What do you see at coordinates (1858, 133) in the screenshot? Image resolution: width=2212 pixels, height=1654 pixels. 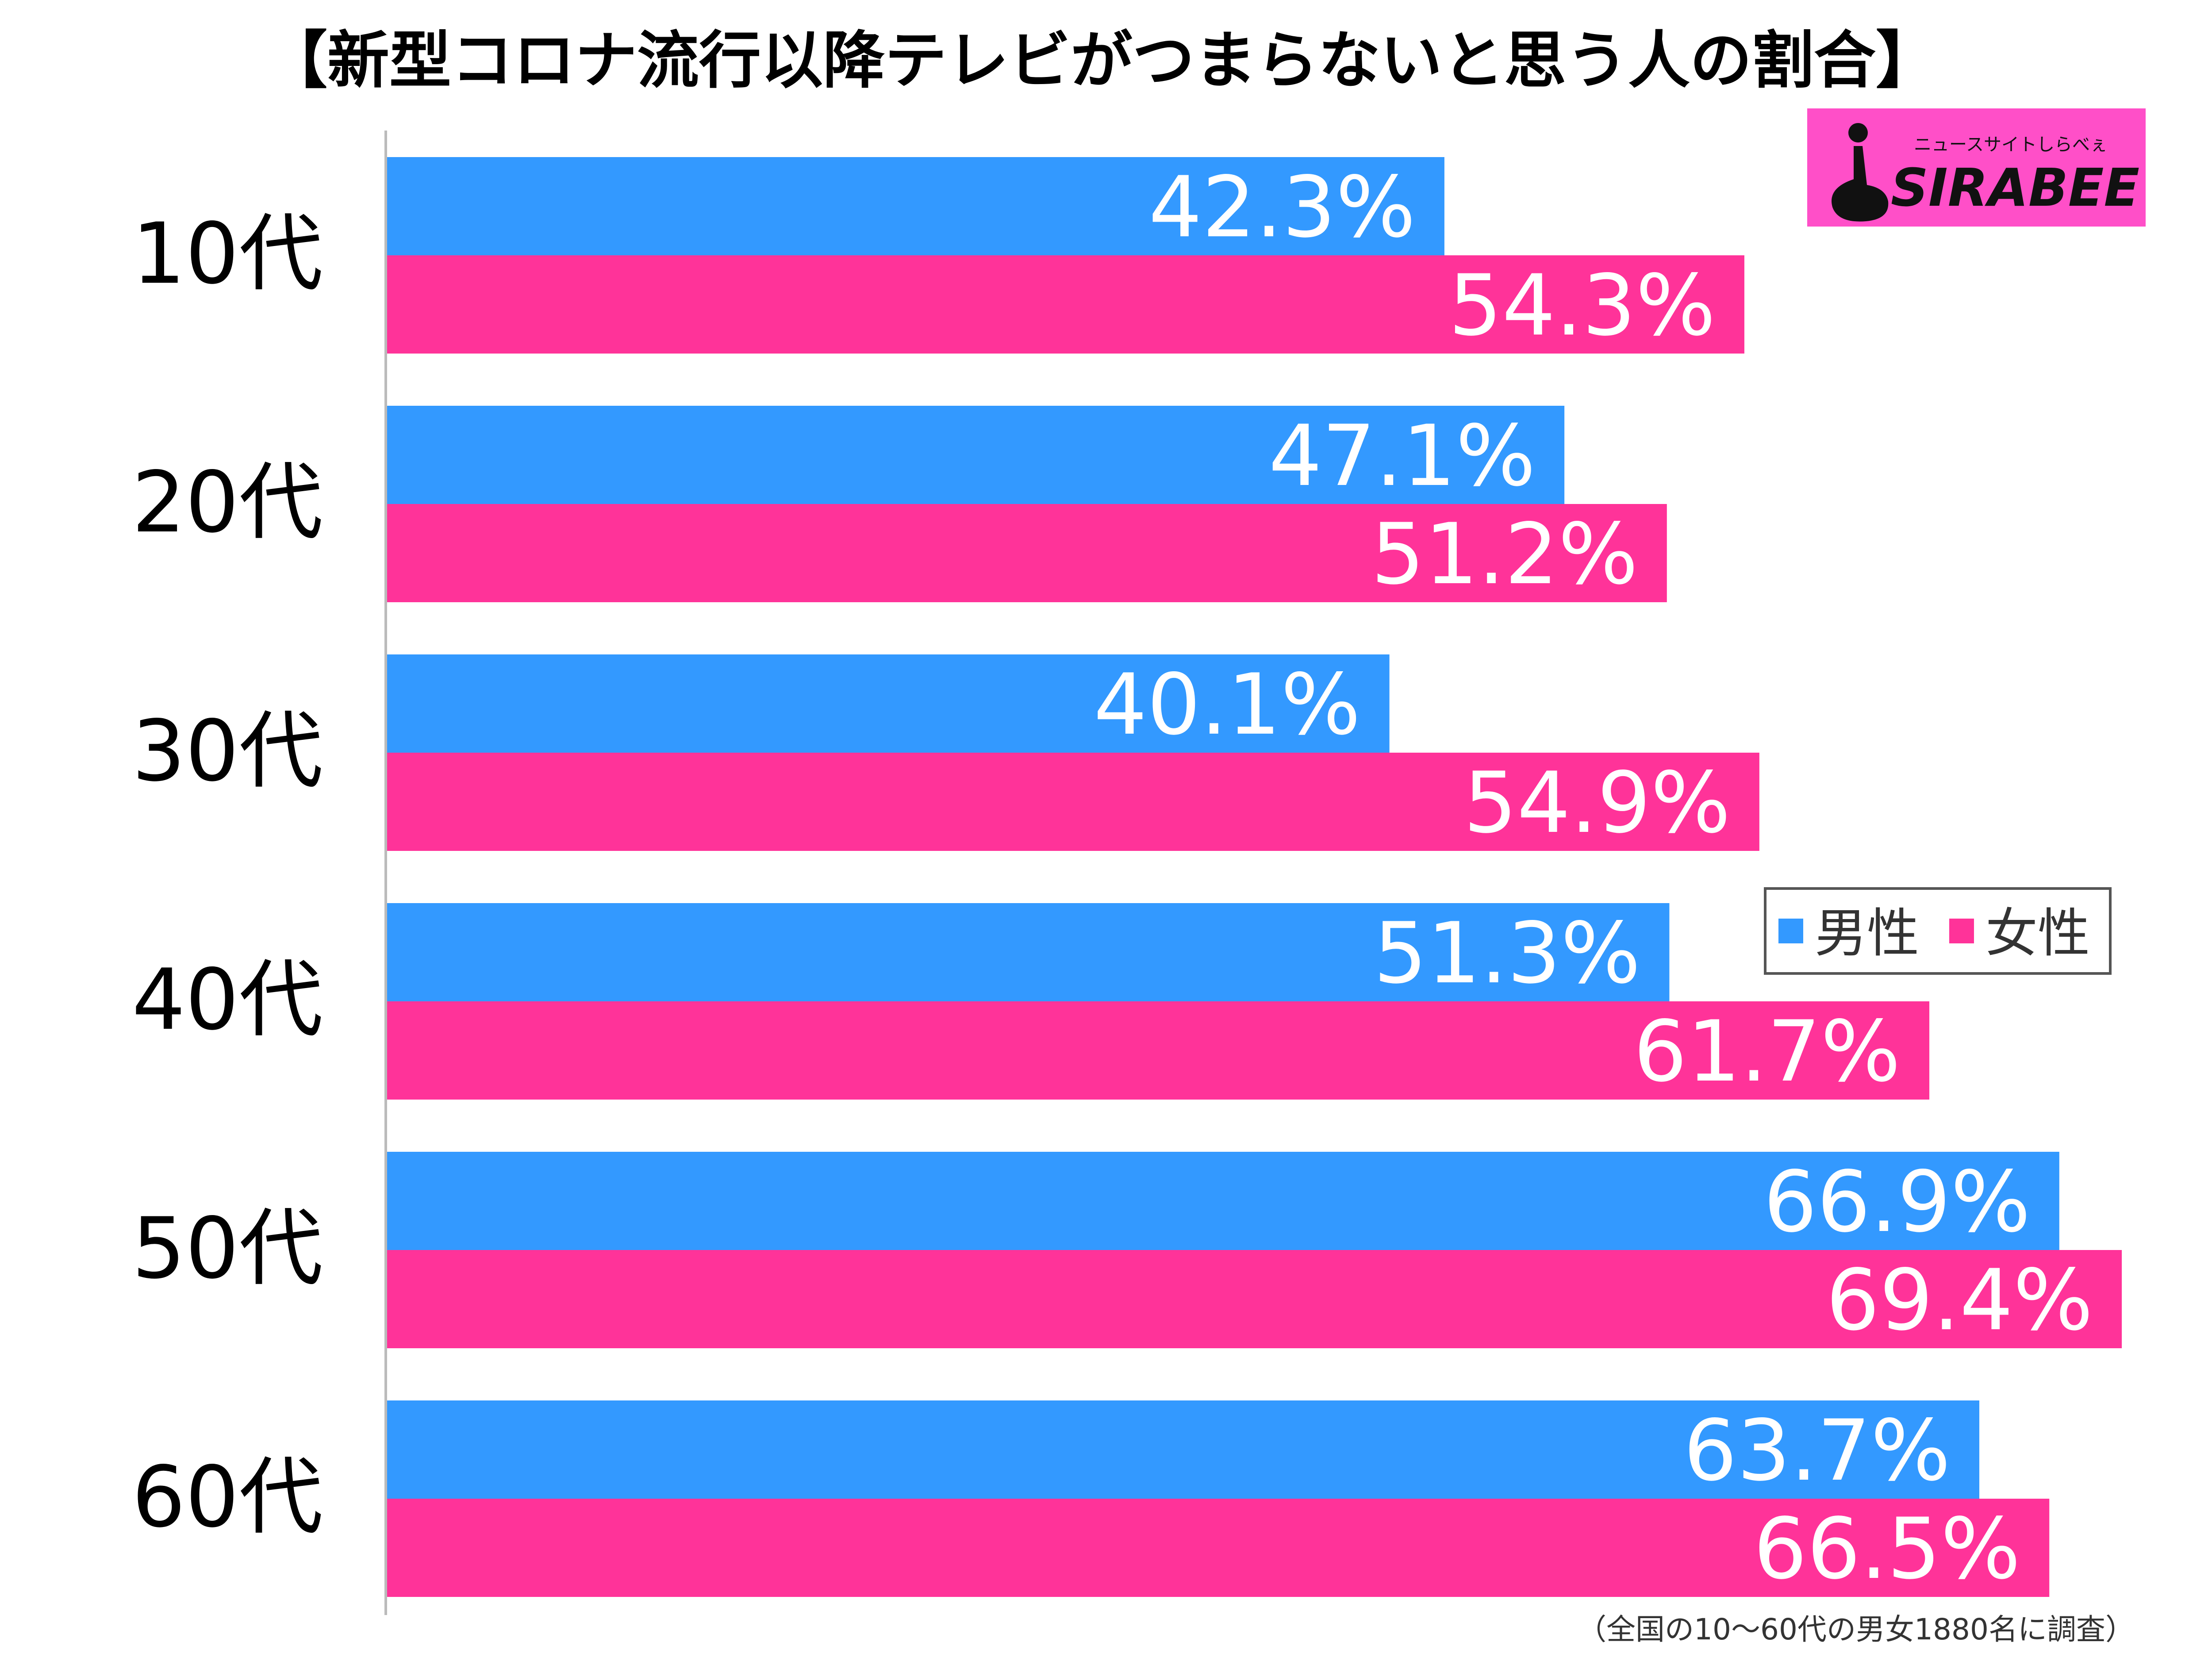 I see `logo-i-dot-icon` at bounding box center [1858, 133].